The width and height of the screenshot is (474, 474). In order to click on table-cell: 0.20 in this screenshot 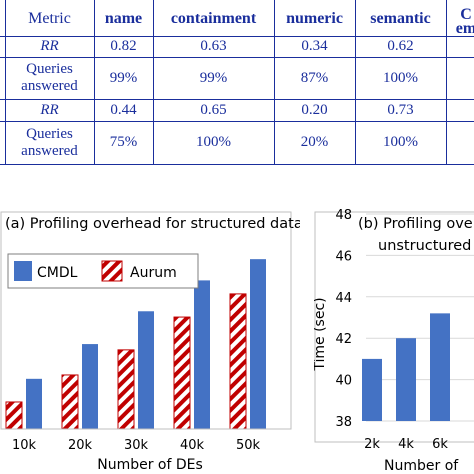, I will do `click(314, 109)`.